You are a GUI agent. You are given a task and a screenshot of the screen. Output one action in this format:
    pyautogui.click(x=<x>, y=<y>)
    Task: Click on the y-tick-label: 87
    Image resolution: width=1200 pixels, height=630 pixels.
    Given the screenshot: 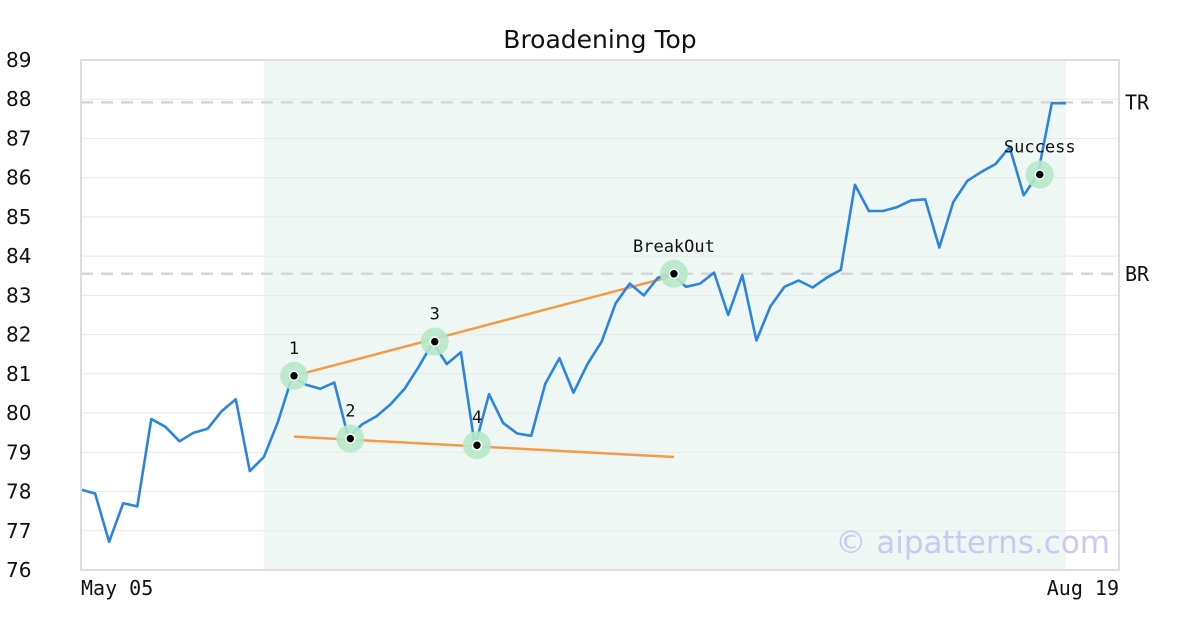 What is the action you would take?
    pyautogui.click(x=18, y=138)
    